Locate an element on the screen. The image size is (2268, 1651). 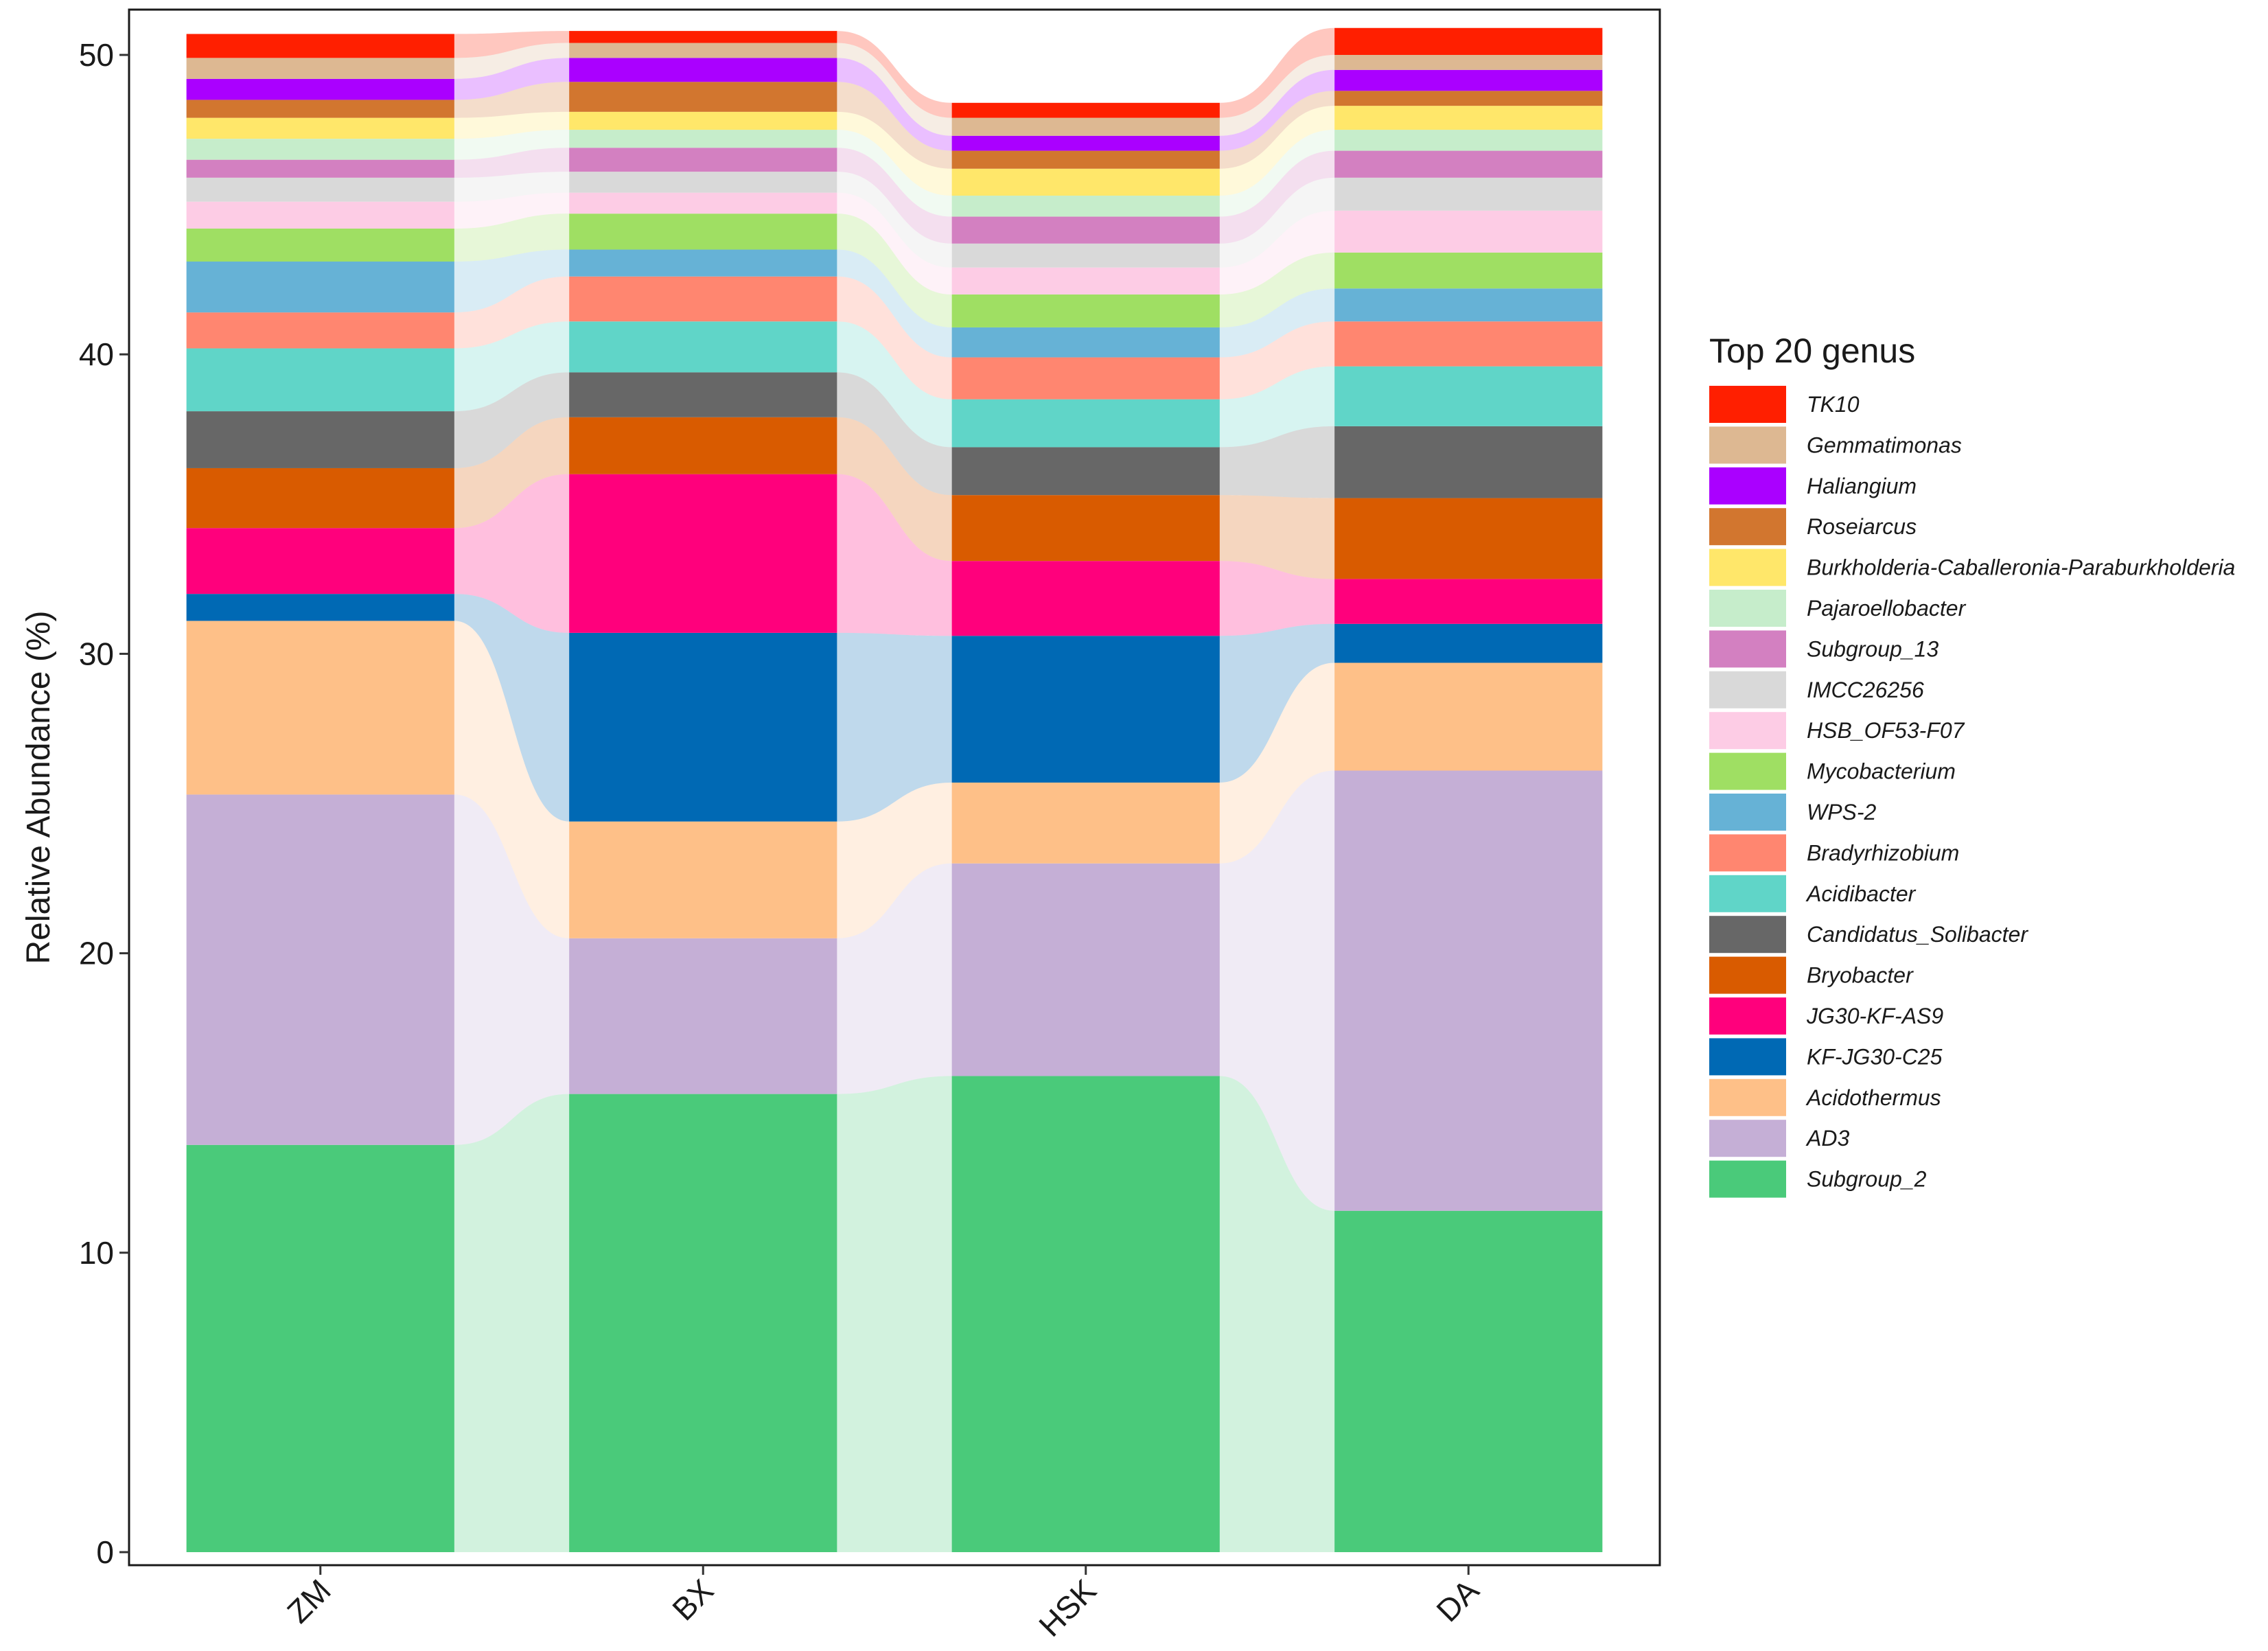
flow-Subgroup_2-HSK-DA is located at coordinates (1277, 1314).